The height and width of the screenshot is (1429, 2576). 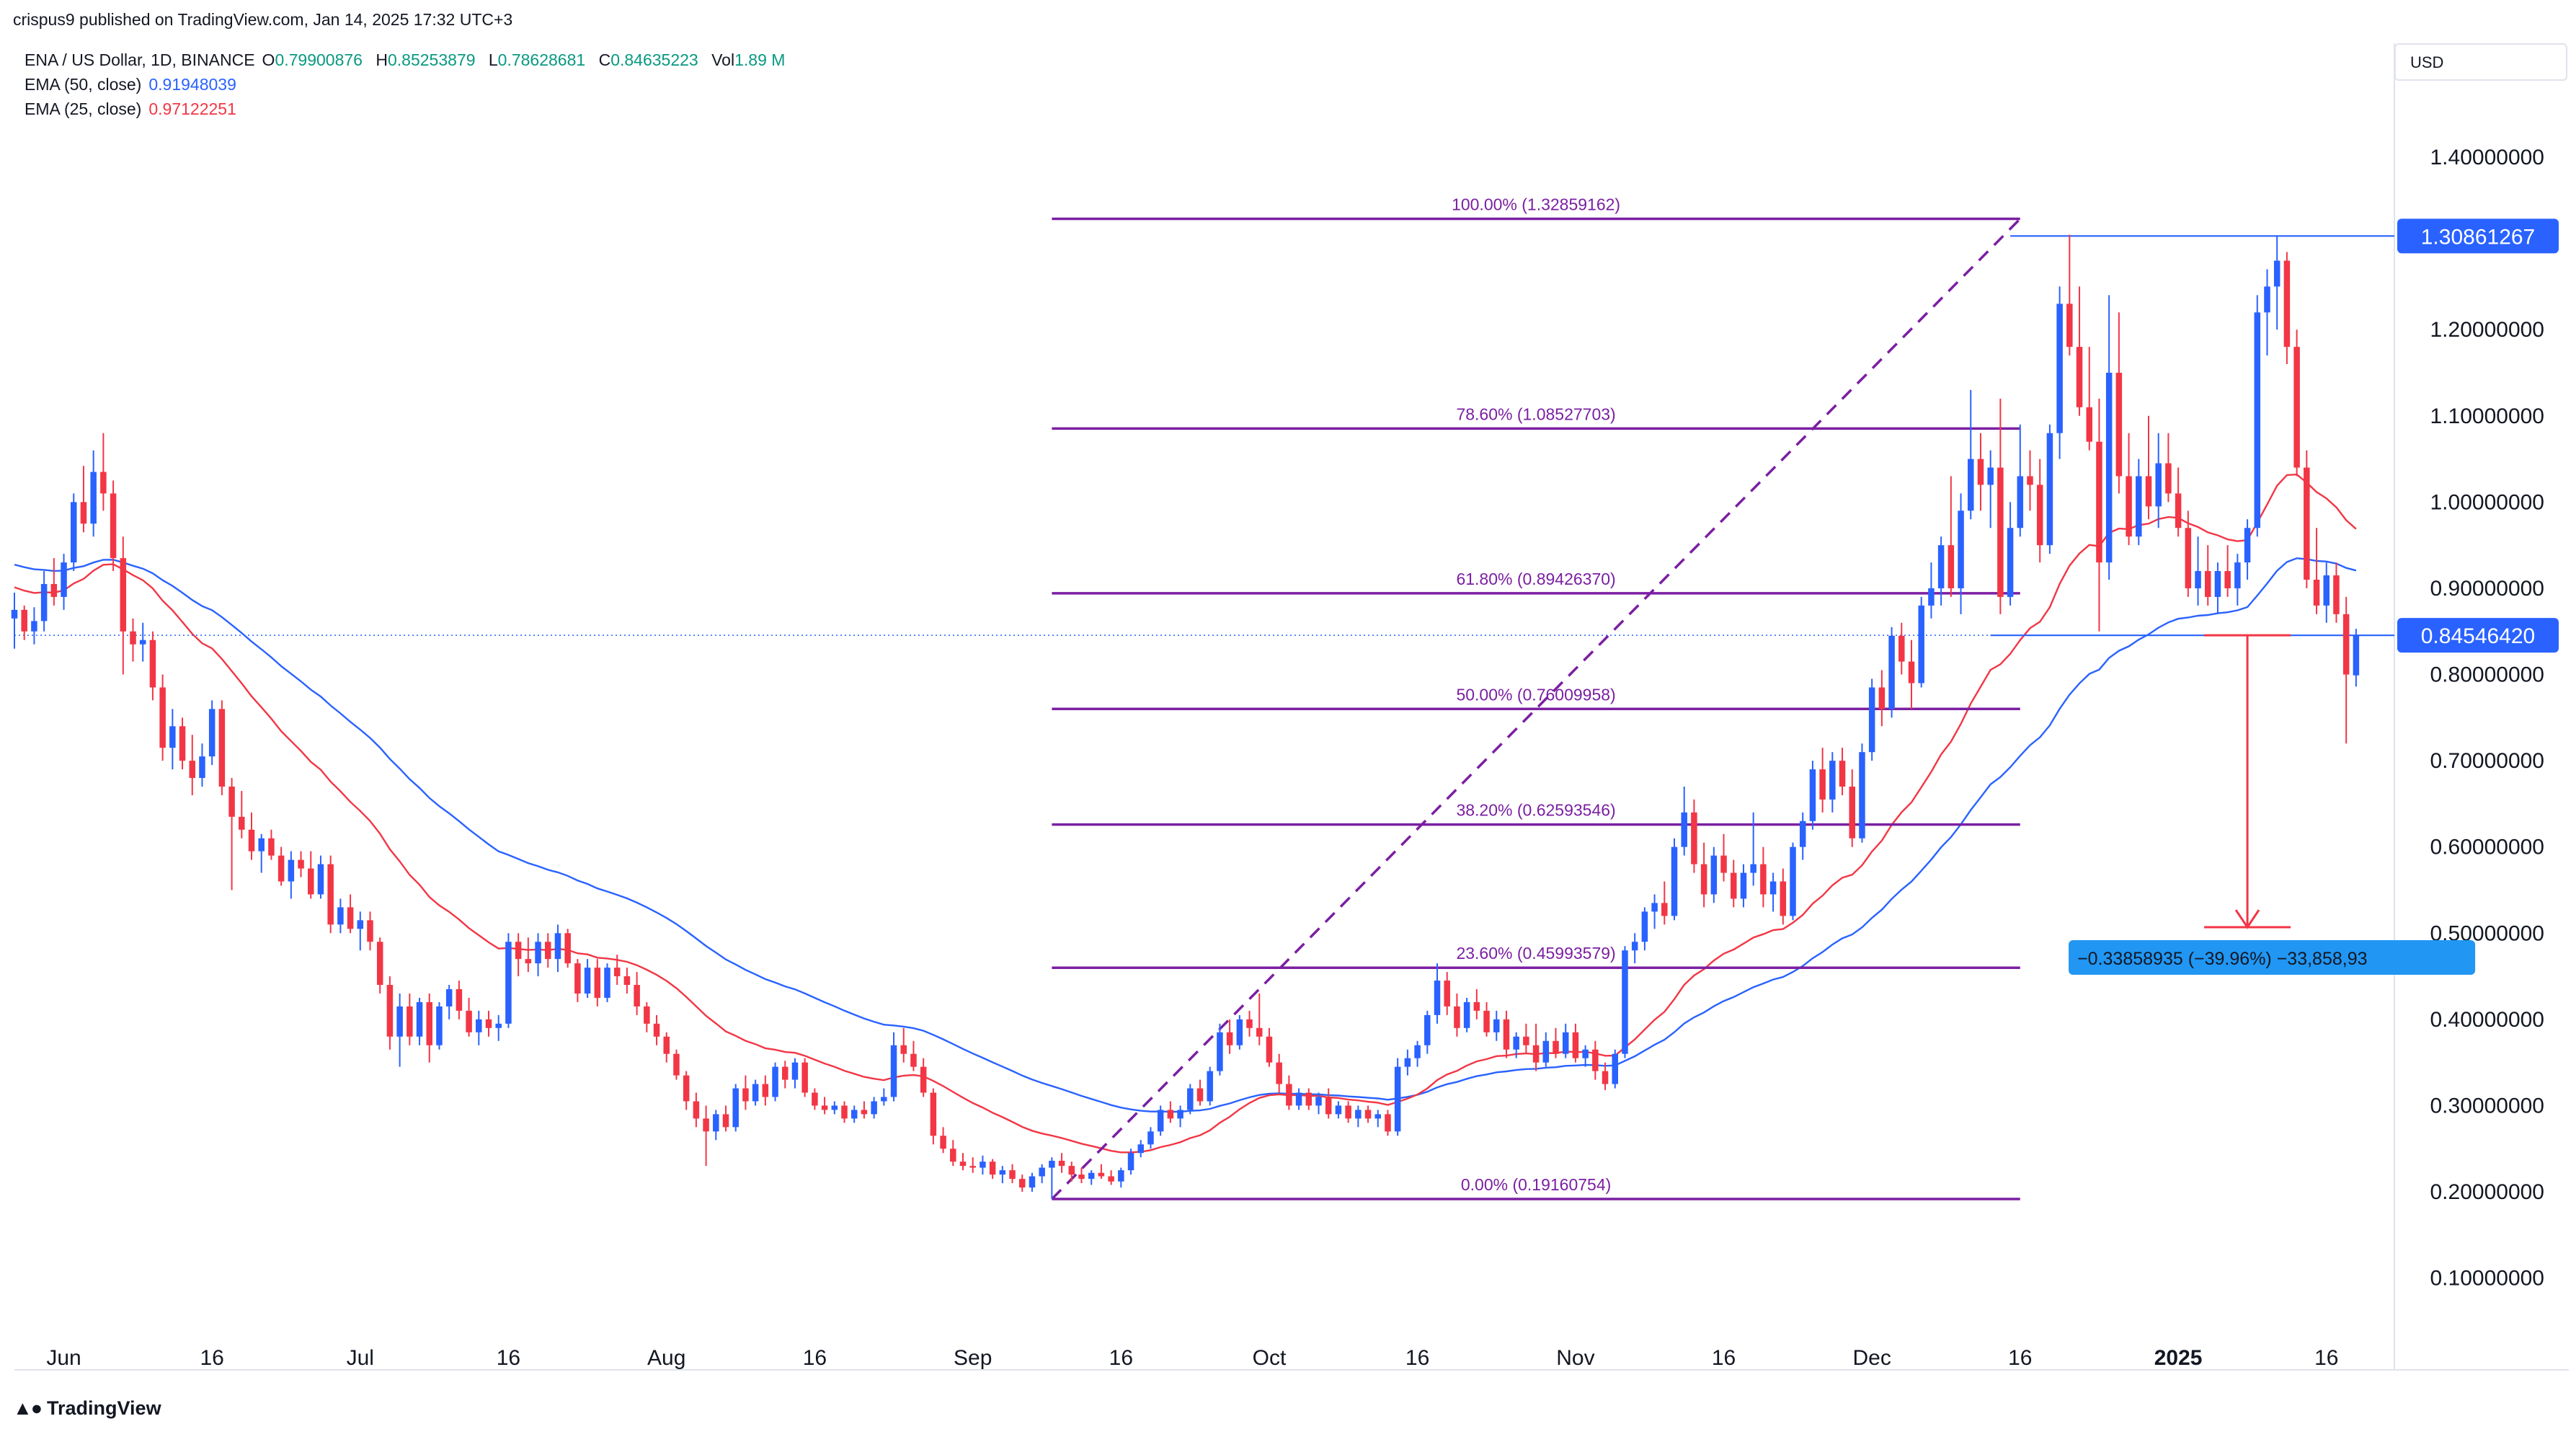 What do you see at coordinates (87, 1409) in the screenshot?
I see `tradingview-logo: ▲● TradingView` at bounding box center [87, 1409].